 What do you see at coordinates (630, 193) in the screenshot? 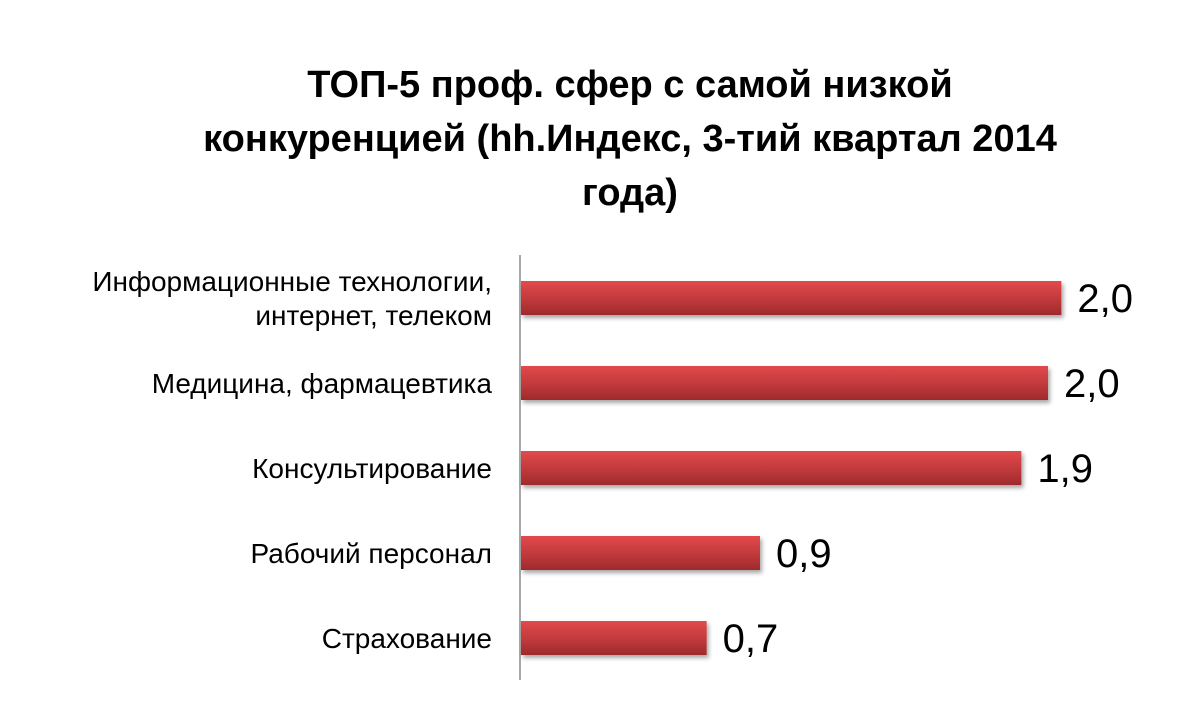
I see `chart-title-line-3: года)` at bounding box center [630, 193].